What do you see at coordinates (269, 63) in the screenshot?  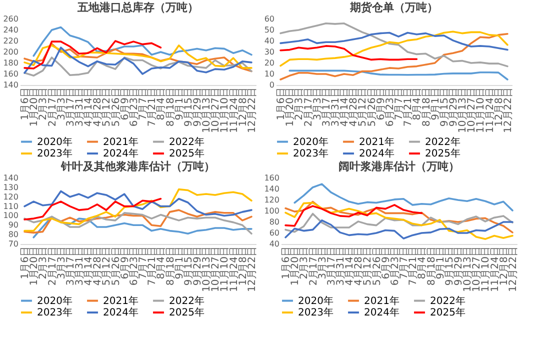 I see `y-tick-label: 20` at bounding box center [269, 63].